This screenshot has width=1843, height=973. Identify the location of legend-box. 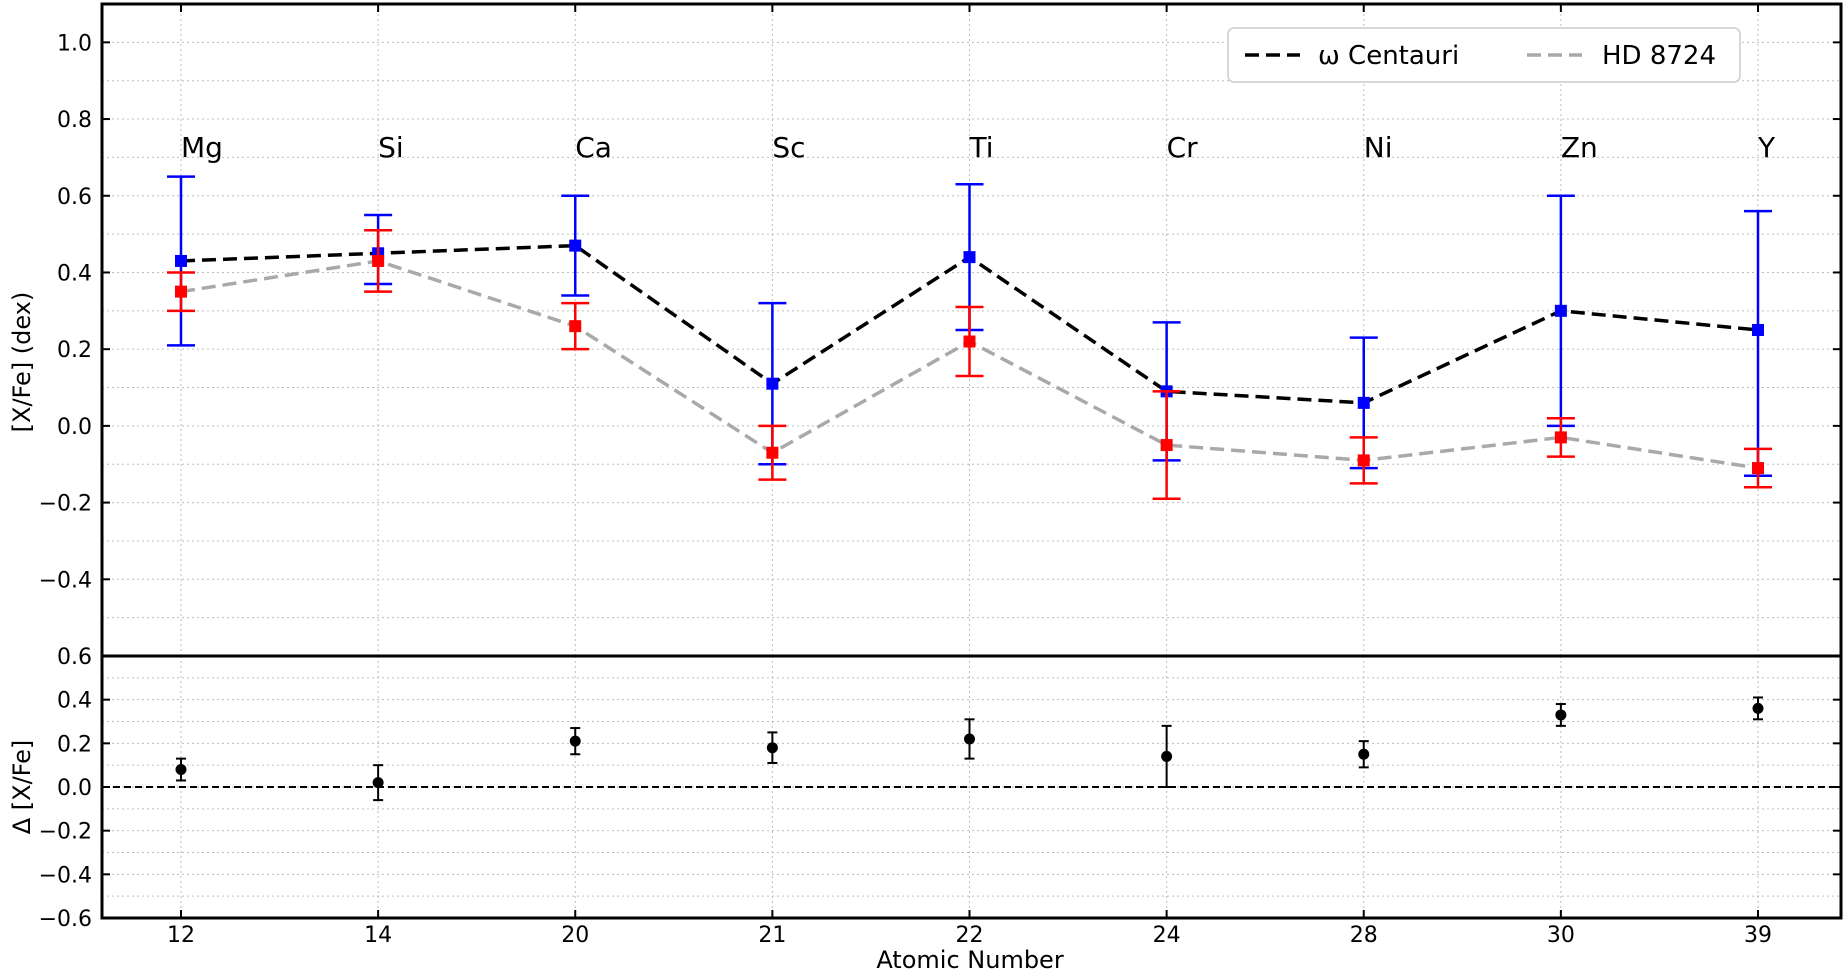
(1484, 55).